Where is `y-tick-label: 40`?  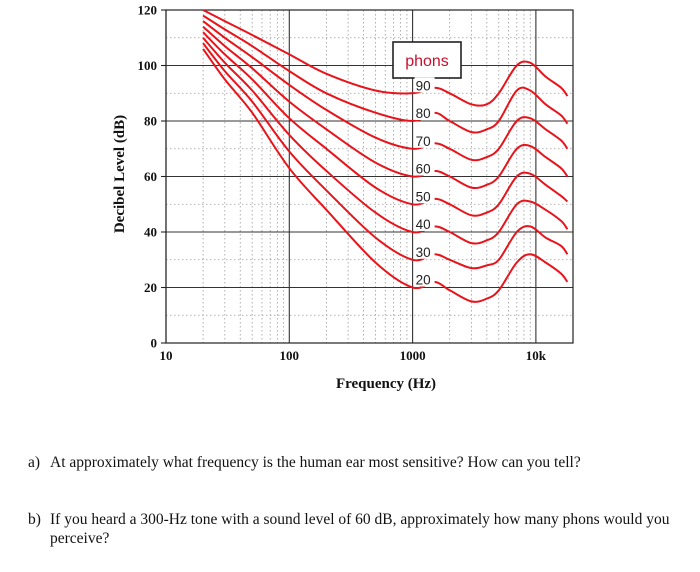
y-tick-label: 40 is located at coordinates (150, 232).